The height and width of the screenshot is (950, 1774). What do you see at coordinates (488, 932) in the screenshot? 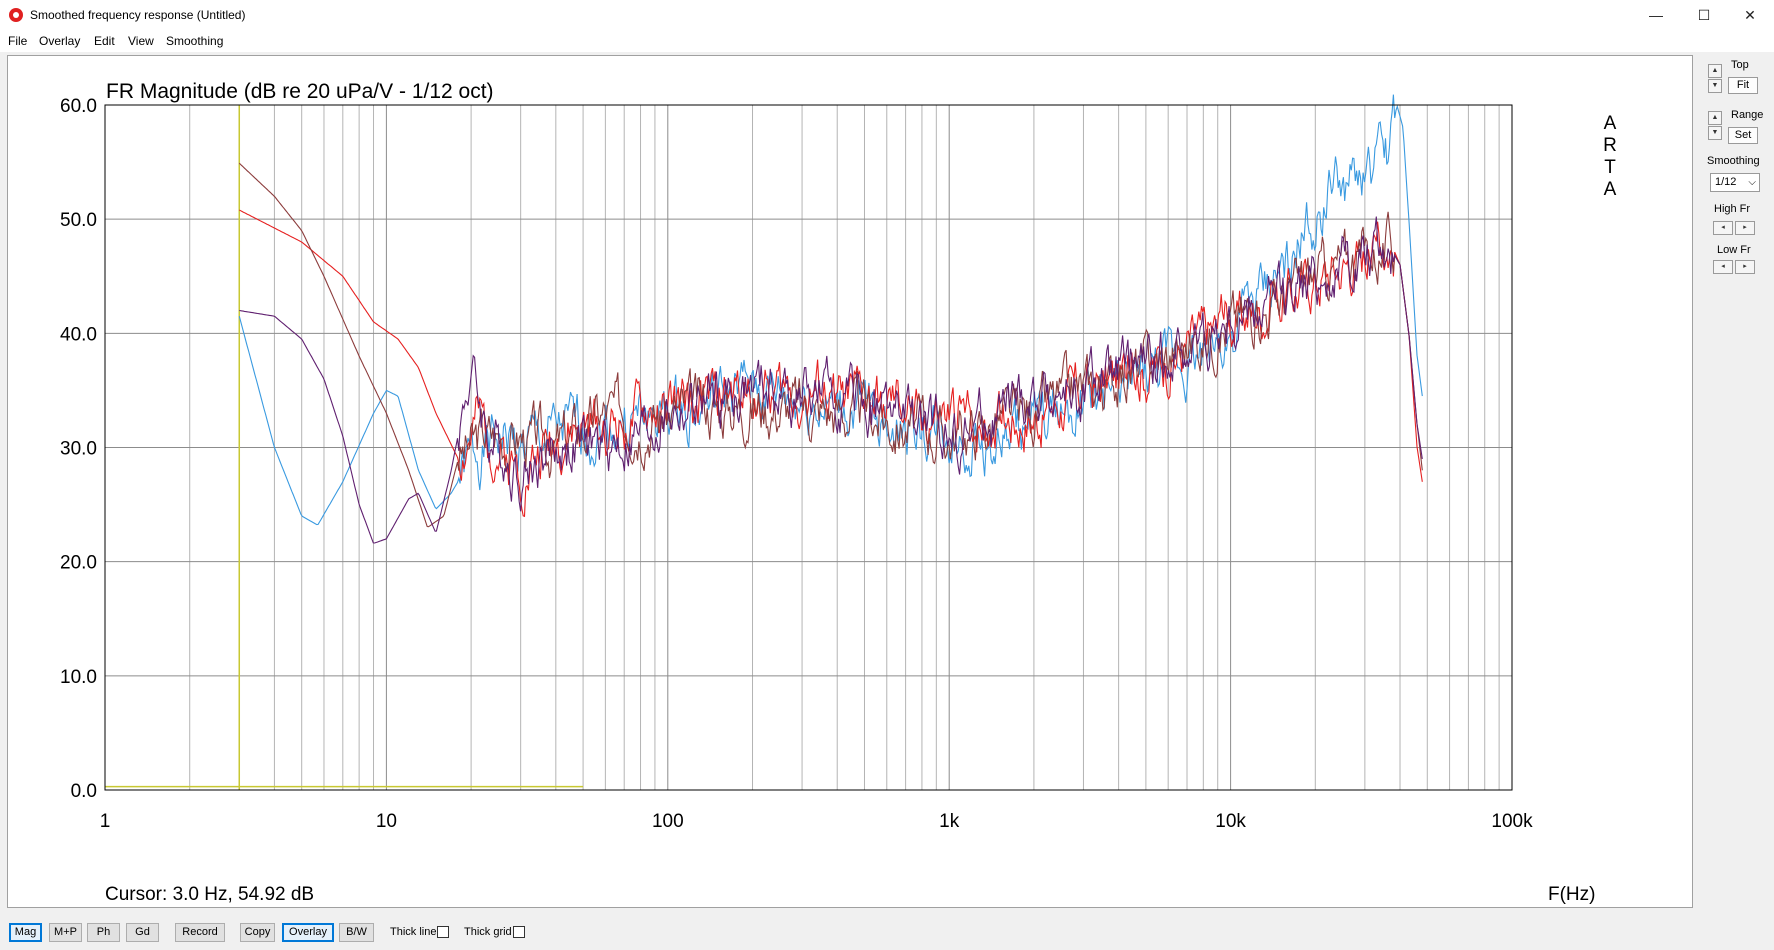
I see `thick-grid-label: Thick grid` at bounding box center [488, 932].